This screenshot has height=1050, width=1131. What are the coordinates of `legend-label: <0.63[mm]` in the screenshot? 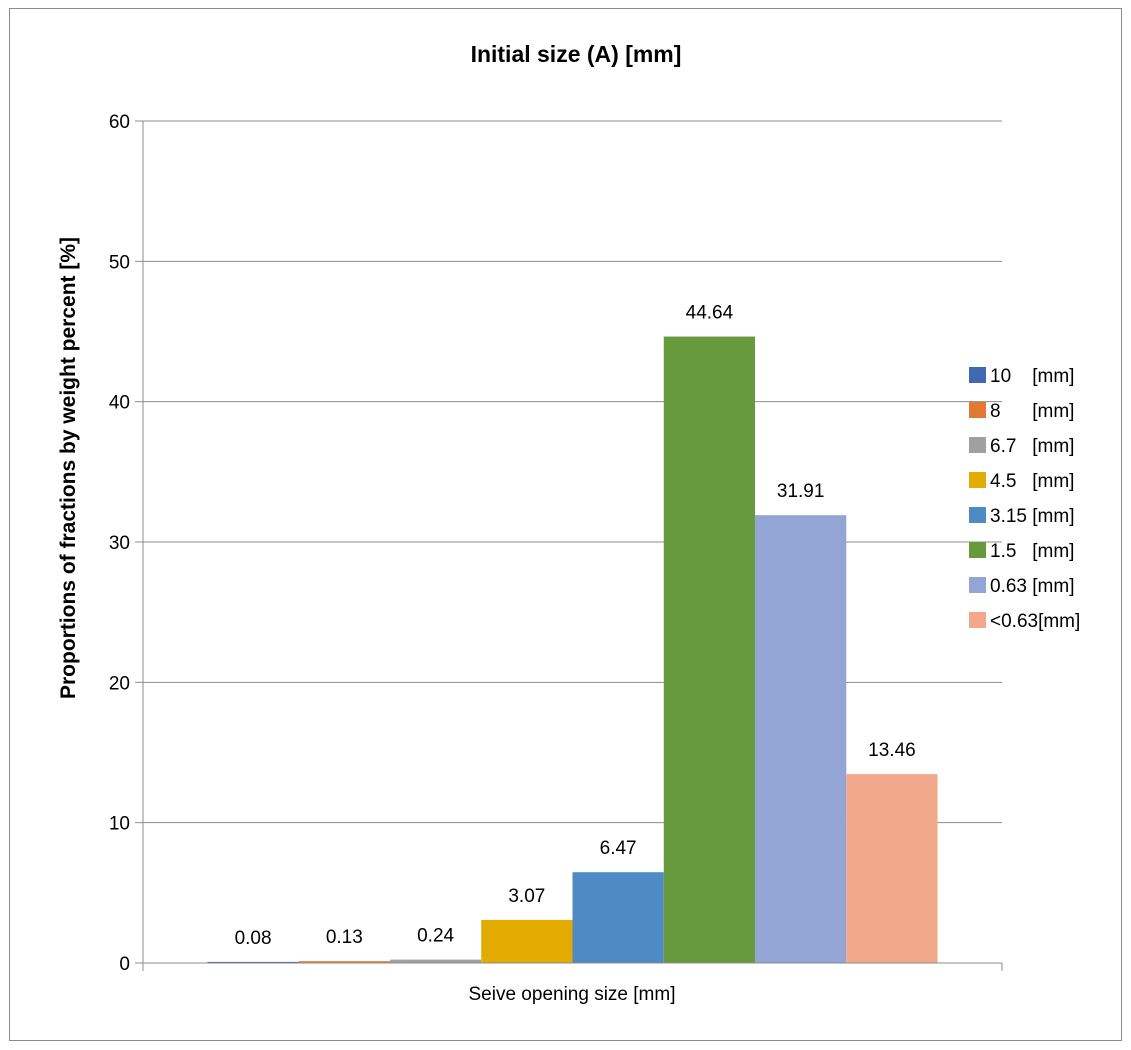 It's located at (1035, 621).